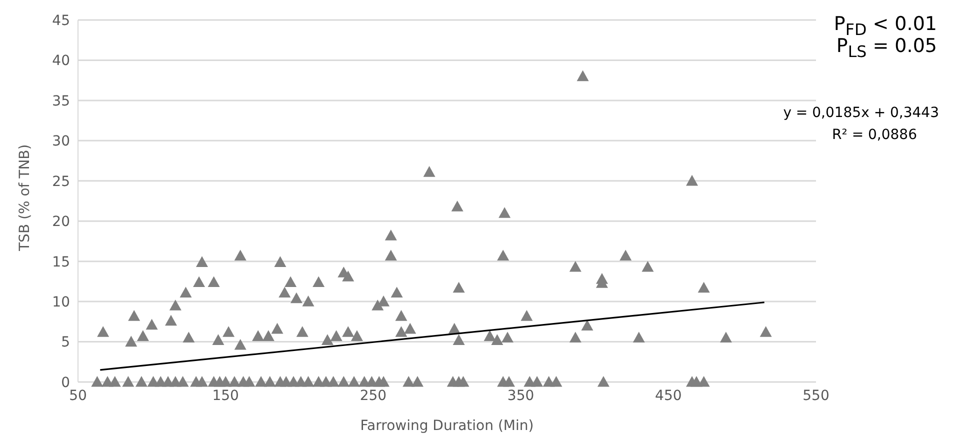 The height and width of the screenshot is (446, 955). What do you see at coordinates (61, 61) in the screenshot?
I see `y-tick-label: 40` at bounding box center [61, 61].